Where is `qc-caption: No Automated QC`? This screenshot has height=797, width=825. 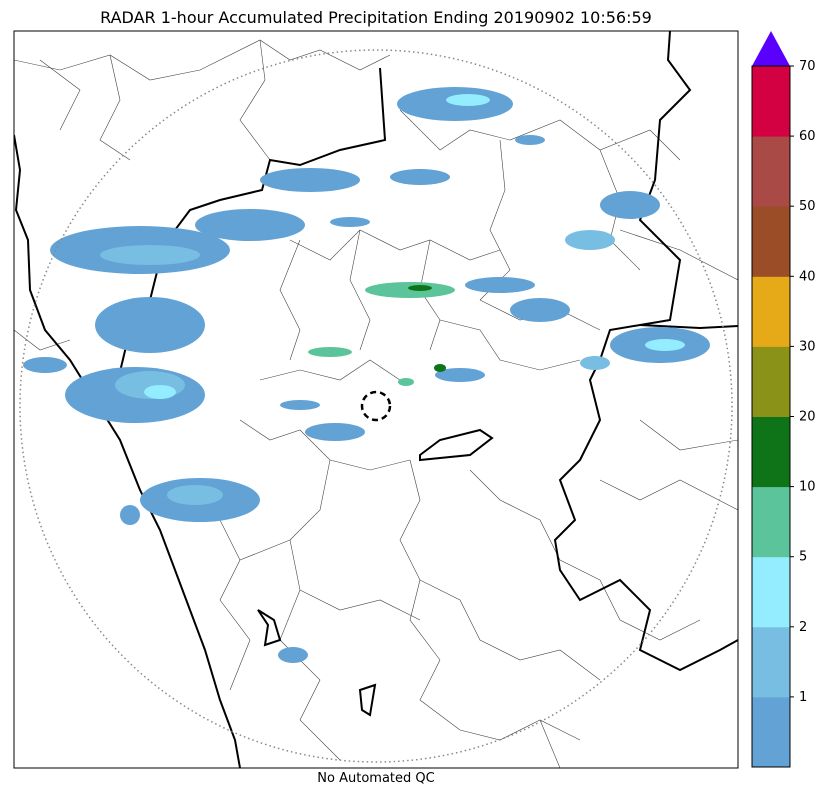
qc-caption: No Automated QC is located at coordinates (376, 778).